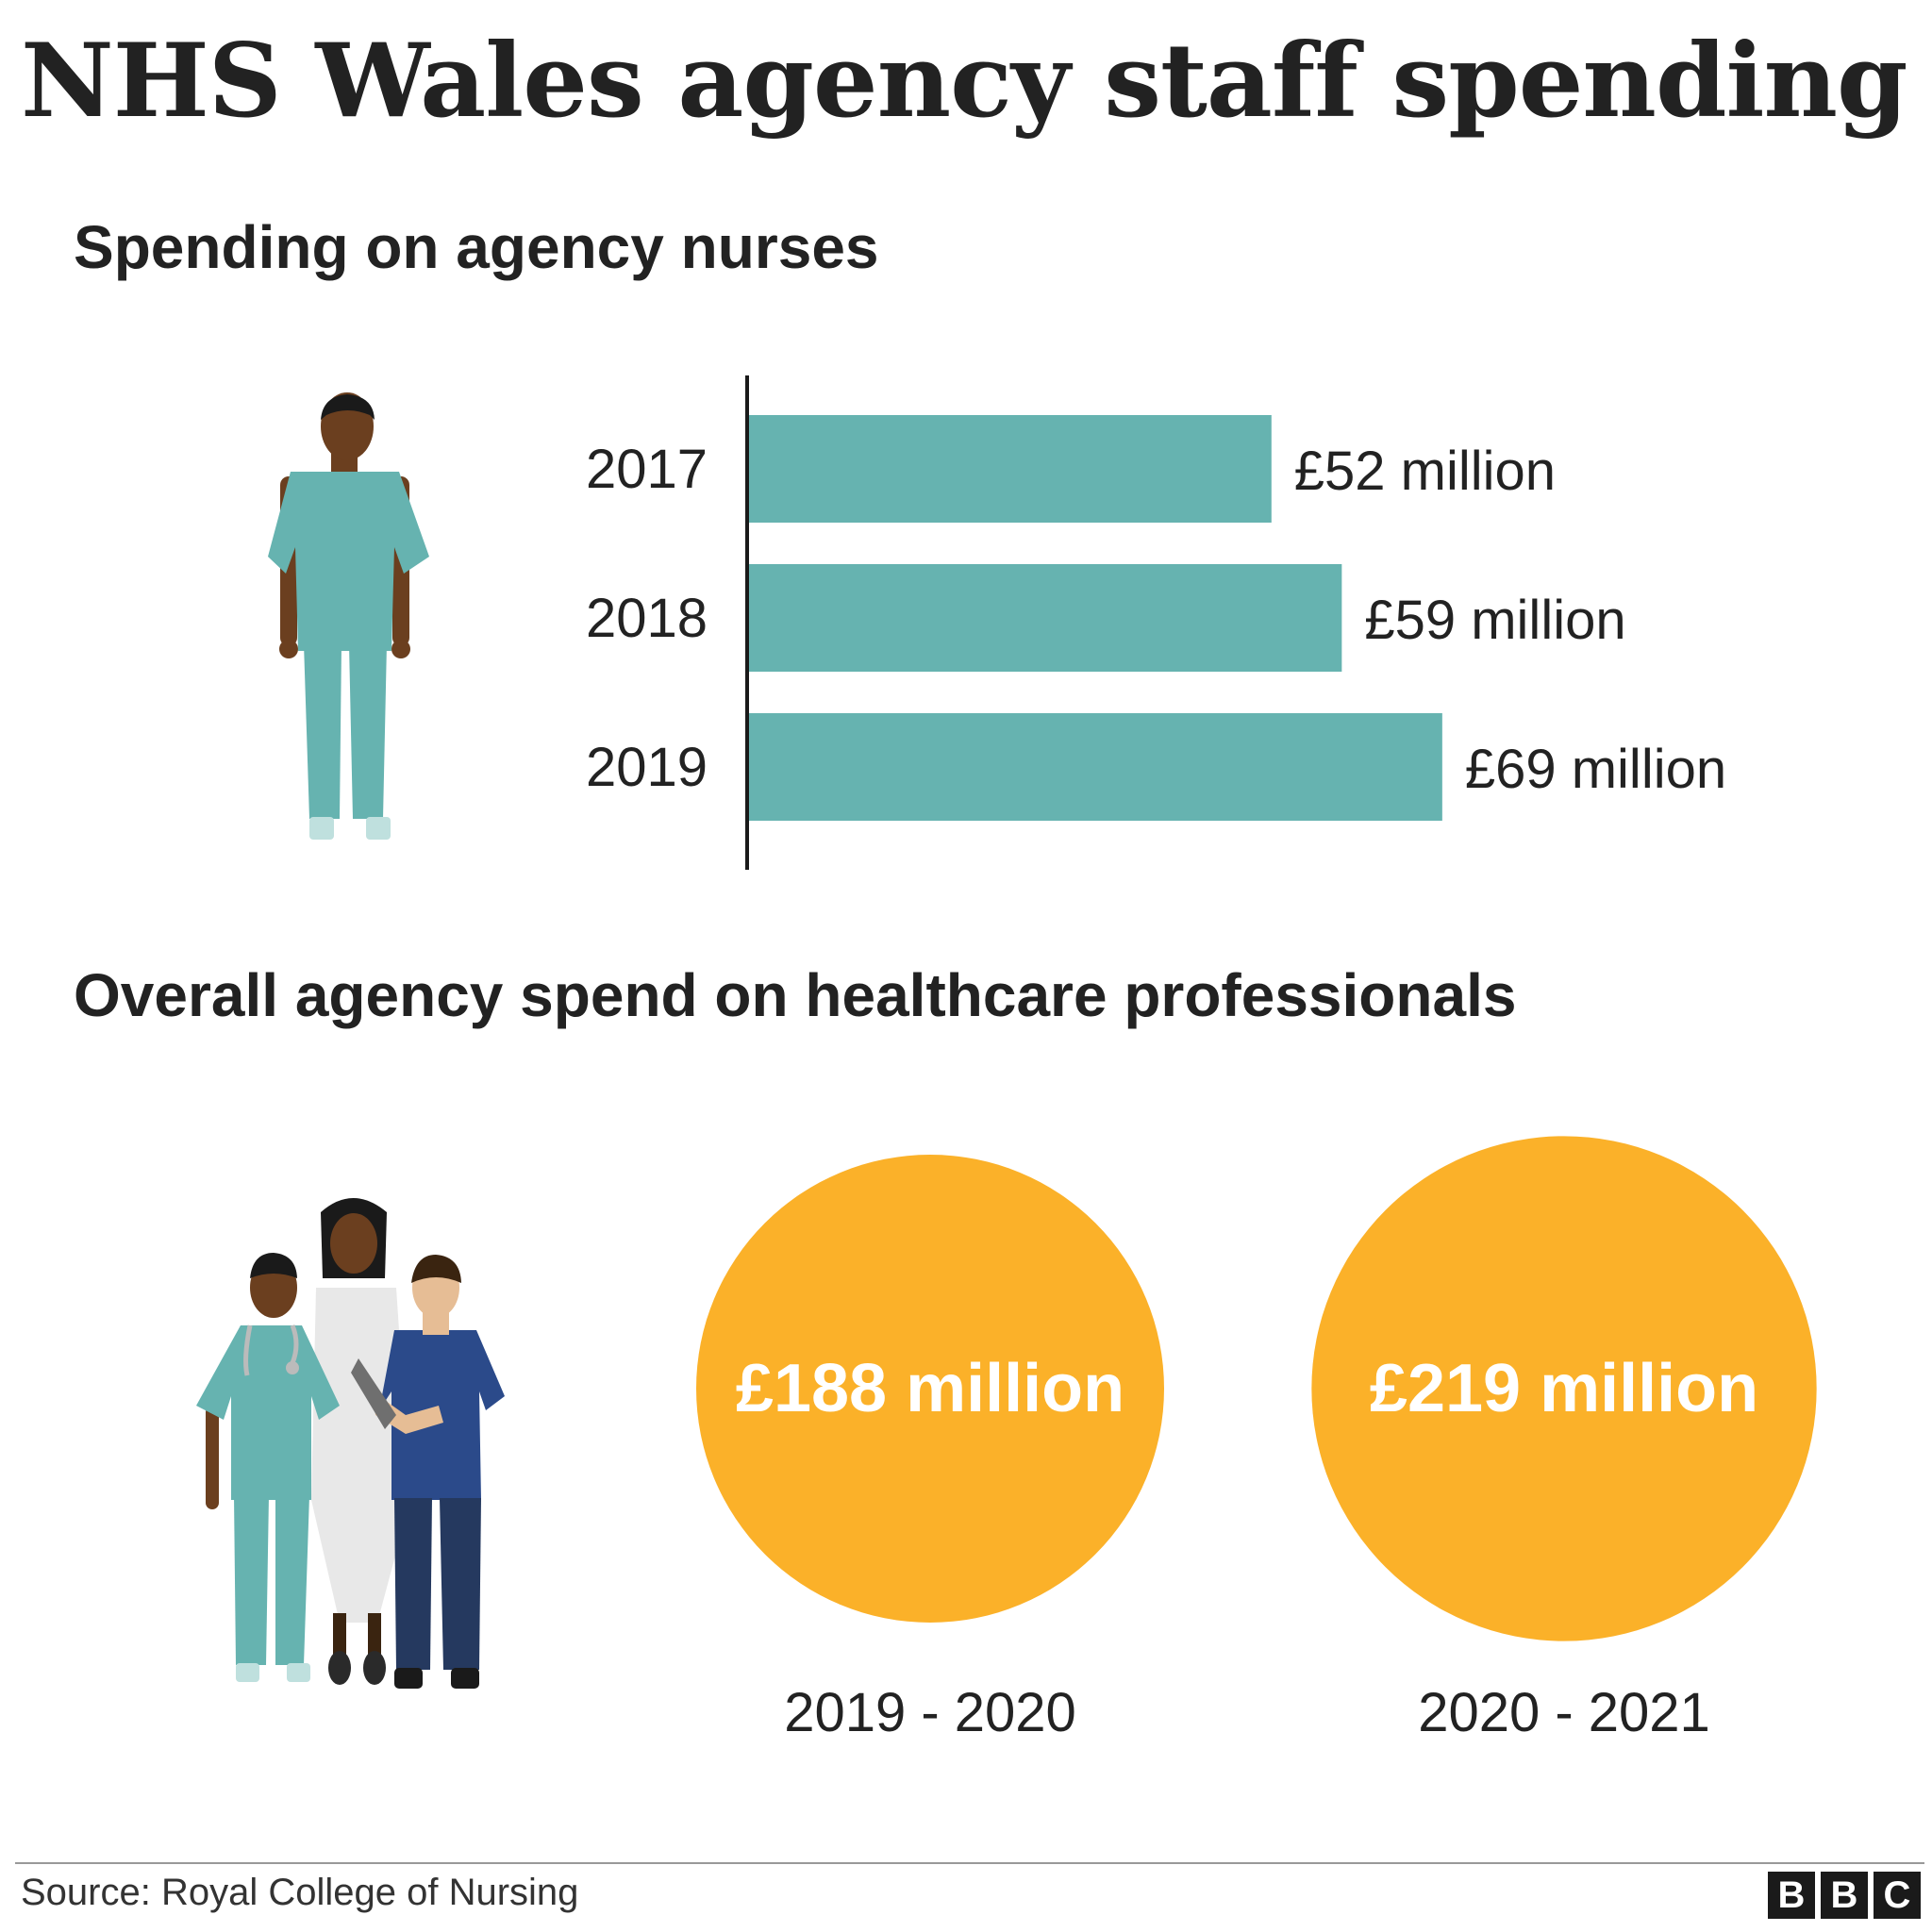 Image resolution: width=1932 pixels, height=1932 pixels. I want to click on bubble-2020 - 2021, so click(1564, 1388).